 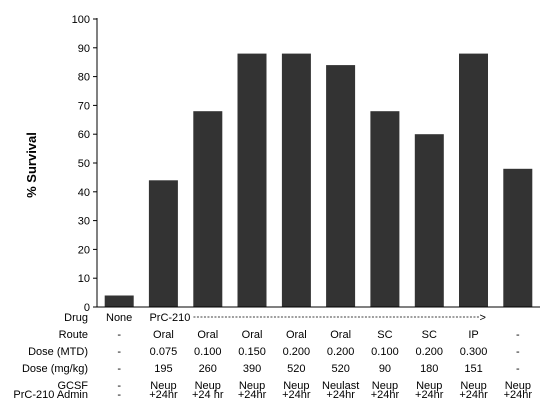 What do you see at coordinates (483, 318) in the screenshot?
I see `drug-span-arrow: >` at bounding box center [483, 318].